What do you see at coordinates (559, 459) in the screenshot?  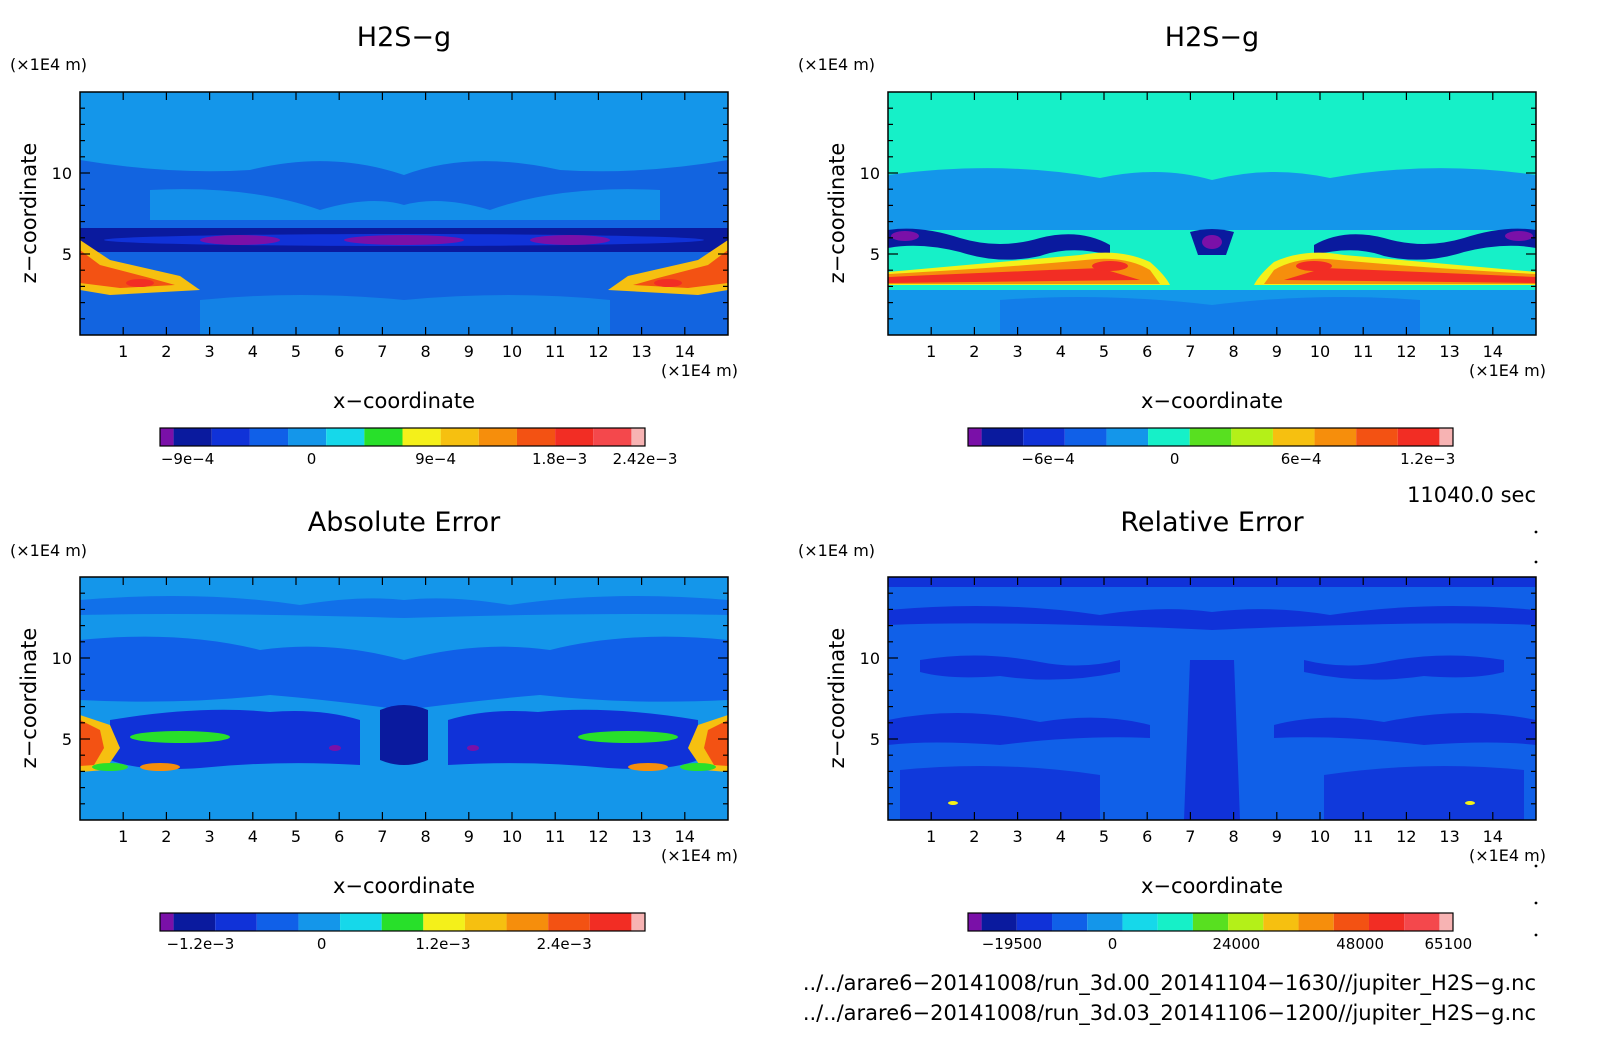 I see `colorbar-label: 1.8e−3` at bounding box center [559, 459].